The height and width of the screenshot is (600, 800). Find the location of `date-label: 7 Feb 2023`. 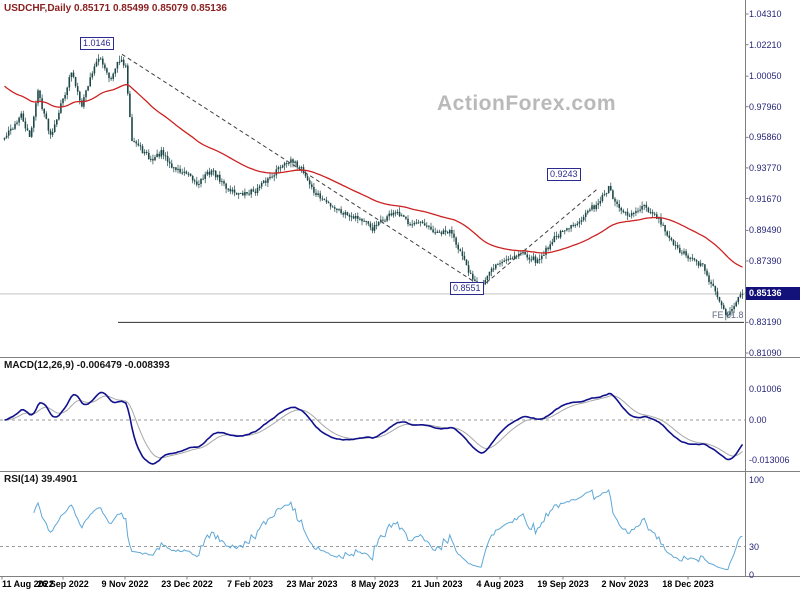

date-label: 7 Feb 2023 is located at coordinates (250, 584).